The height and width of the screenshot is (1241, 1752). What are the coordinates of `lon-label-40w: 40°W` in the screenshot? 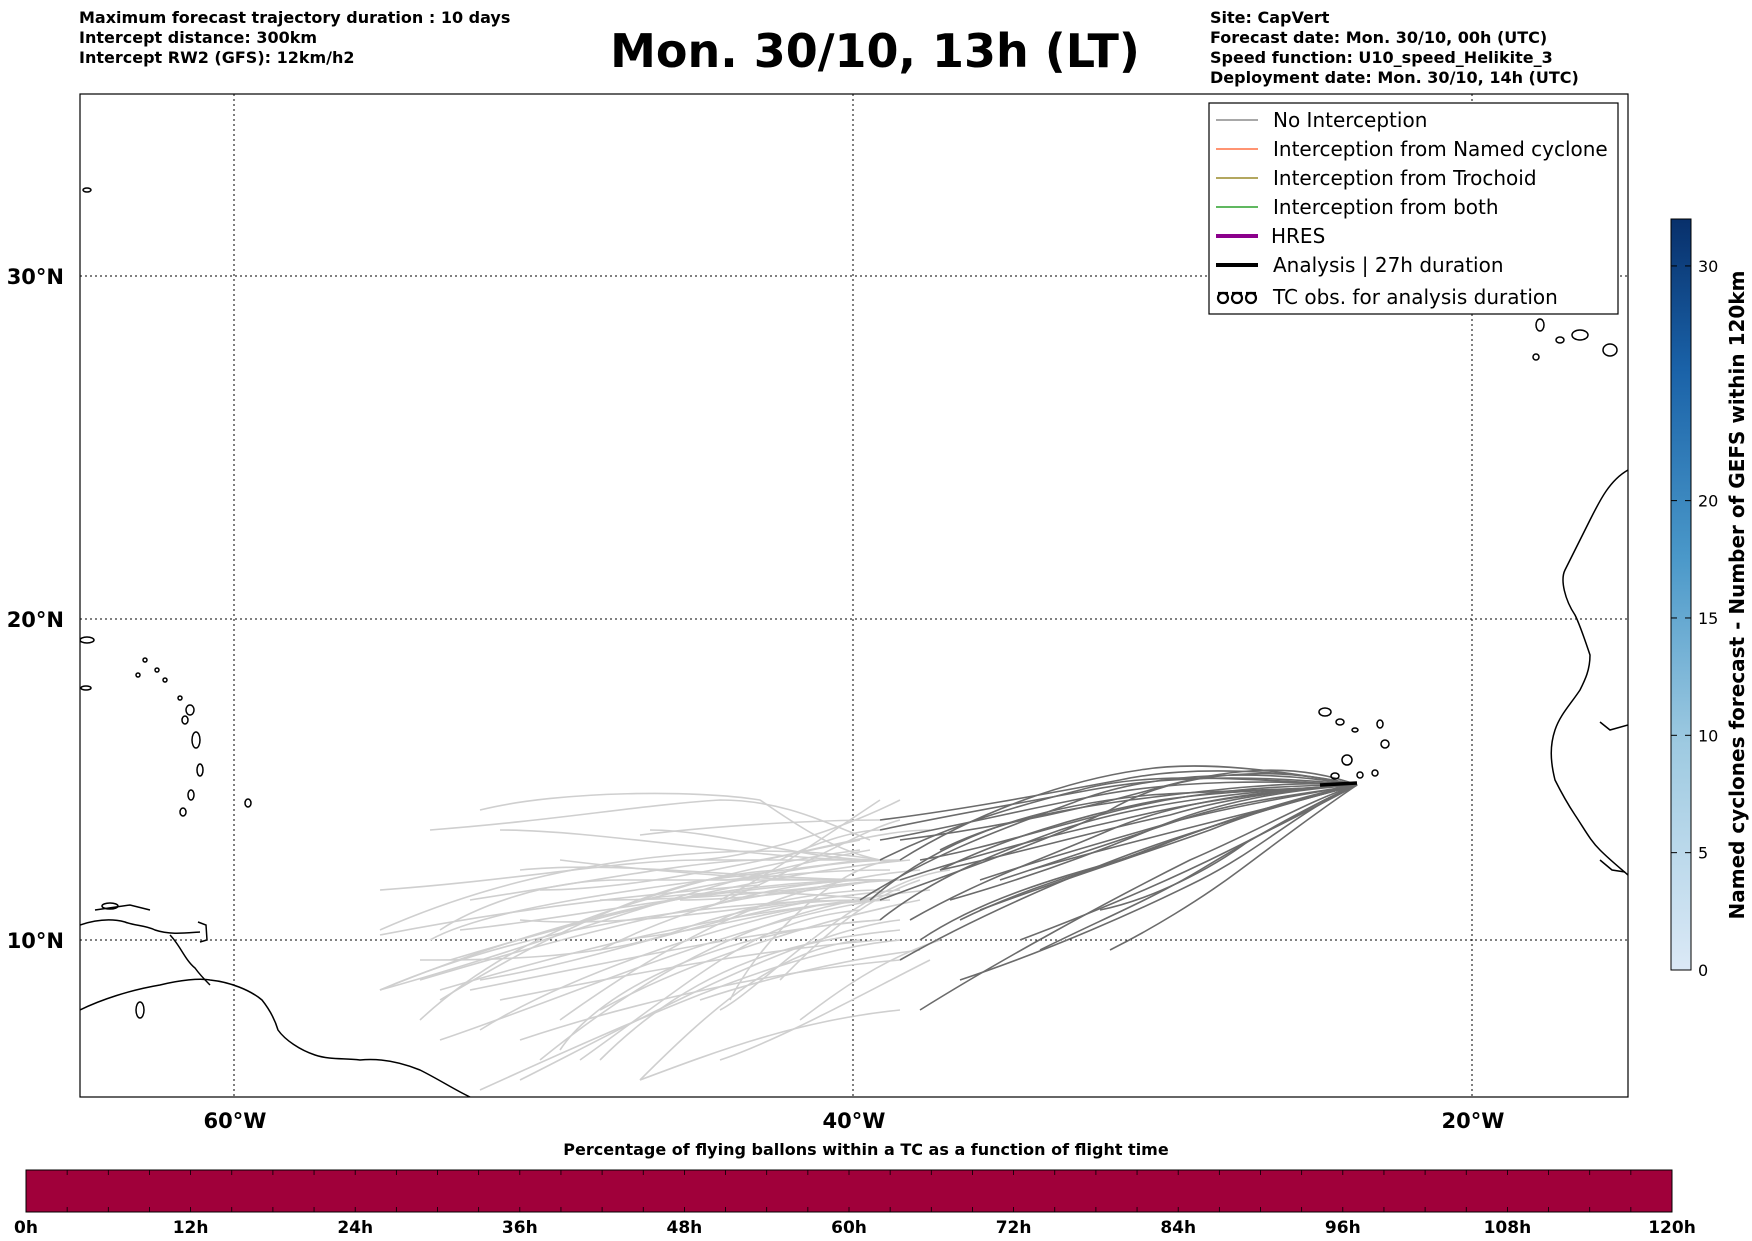 It's located at (854, 1121).